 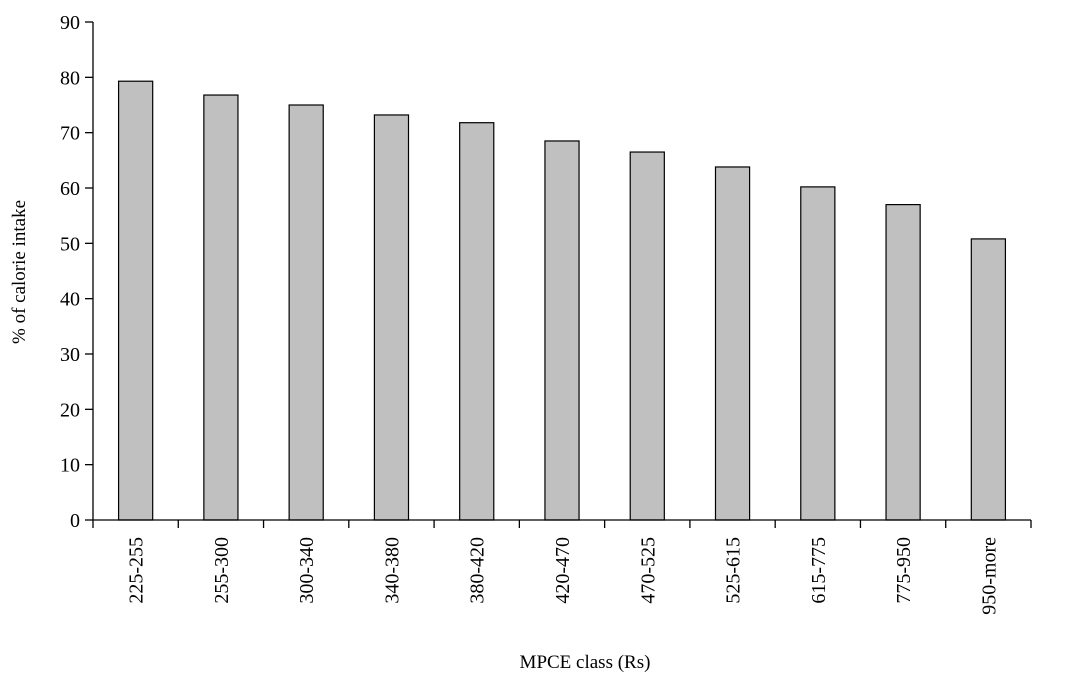 I want to click on y-tick-label: 80, so click(x=70, y=78).